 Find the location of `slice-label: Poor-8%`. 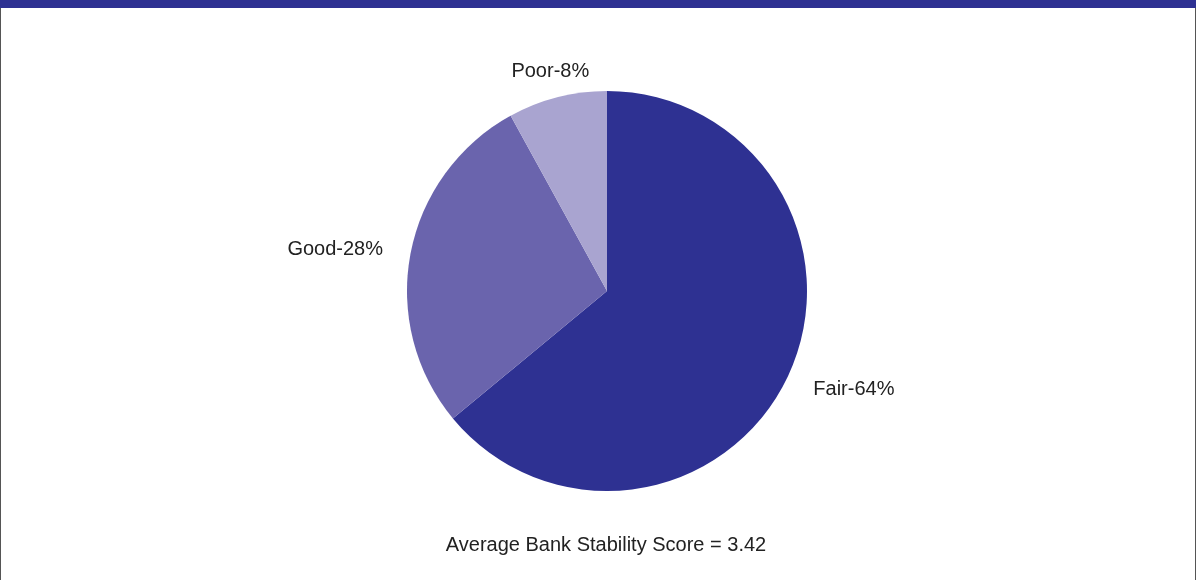

slice-label: Poor-8% is located at coordinates (550, 70).